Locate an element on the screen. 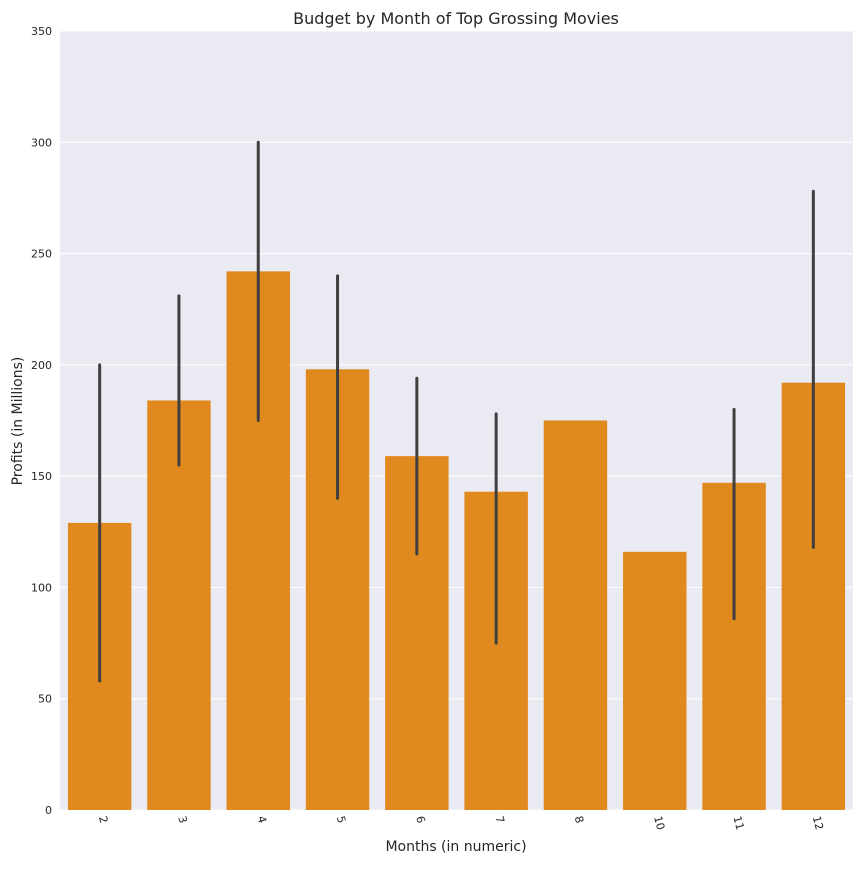 Image resolution: width=864 pixels, height=869 pixels. x-tick-label: 5 is located at coordinates (341, 820).